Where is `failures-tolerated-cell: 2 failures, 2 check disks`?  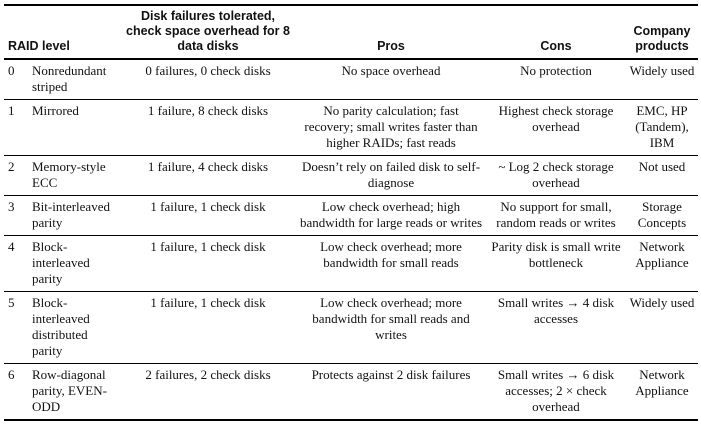
failures-tolerated-cell: 2 failures, 2 check disks is located at coordinates (208, 392).